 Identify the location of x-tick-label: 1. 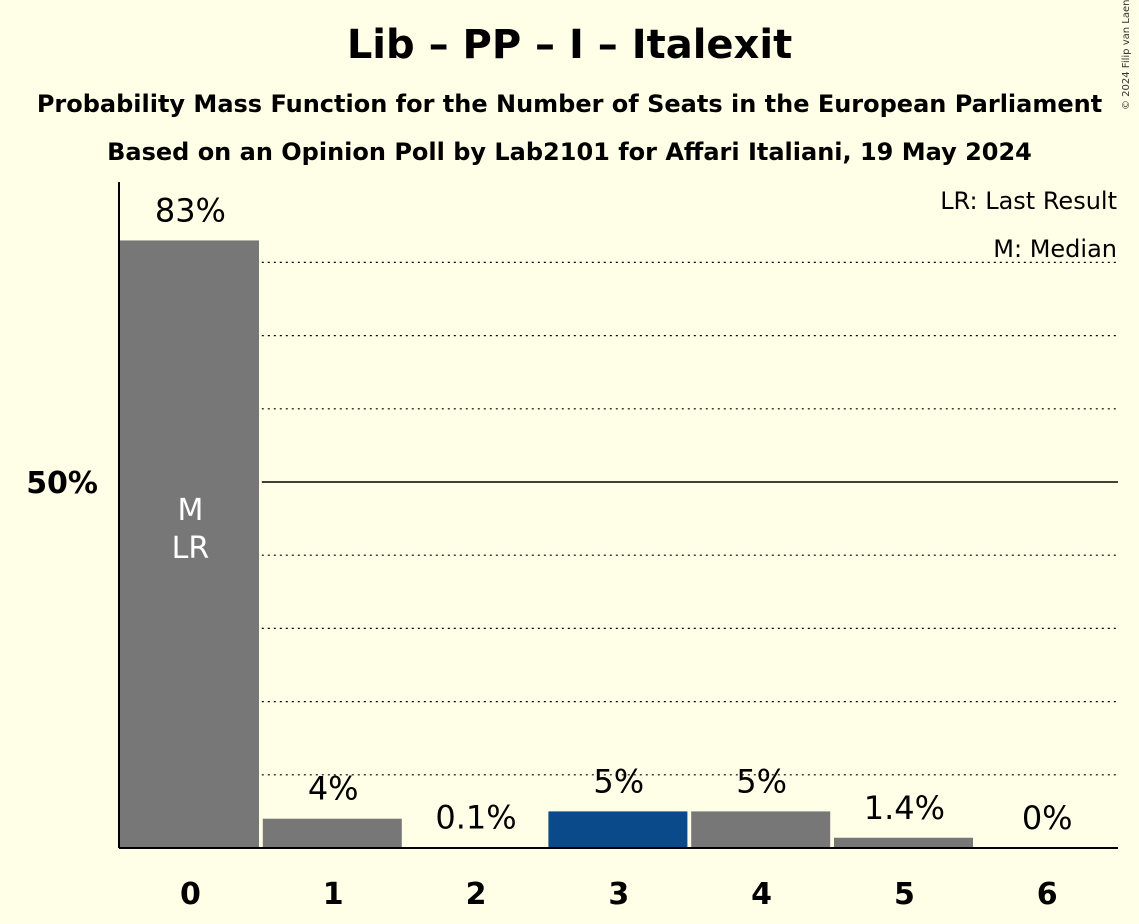
(333, 894).